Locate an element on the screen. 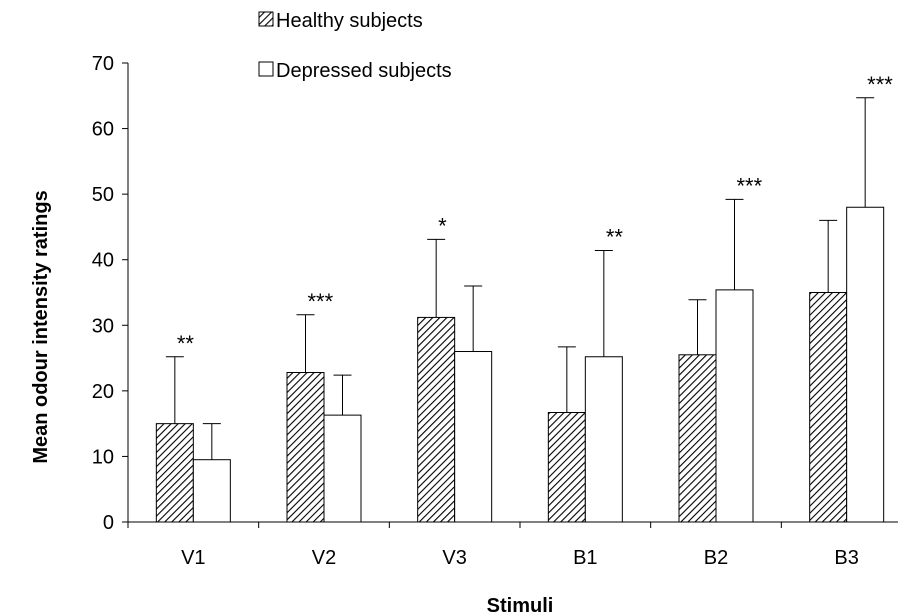 The height and width of the screenshot is (615, 898). x-axis: V1 V2 V3 B1 B2 B3 is located at coordinates (512, 545).